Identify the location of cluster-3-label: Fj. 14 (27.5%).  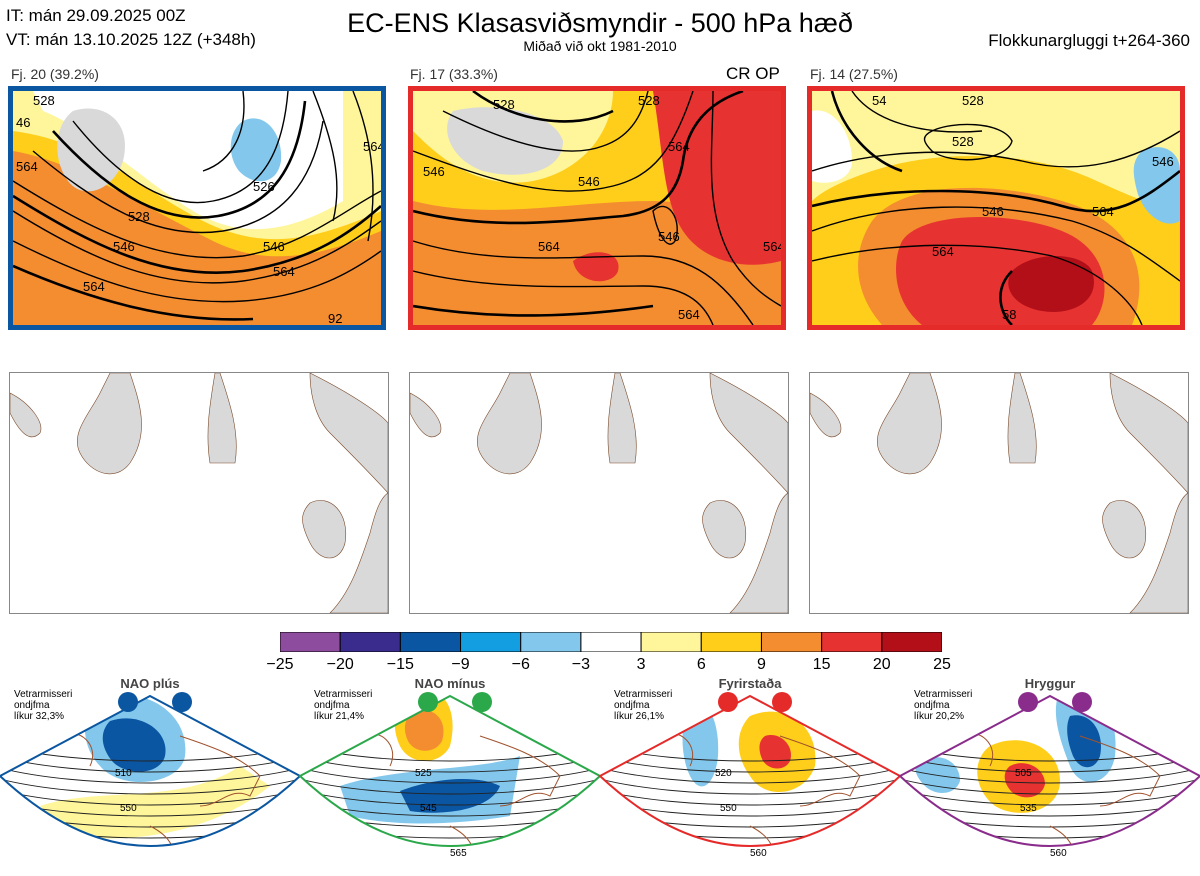
(854, 74).